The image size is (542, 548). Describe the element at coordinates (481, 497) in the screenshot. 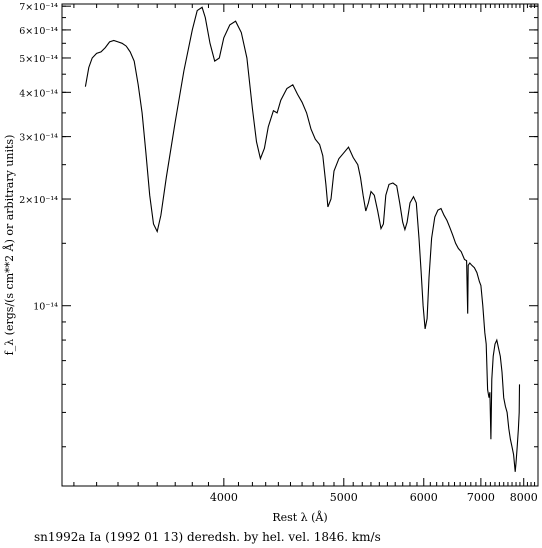

I see `x-tick-label: 7000` at that location.